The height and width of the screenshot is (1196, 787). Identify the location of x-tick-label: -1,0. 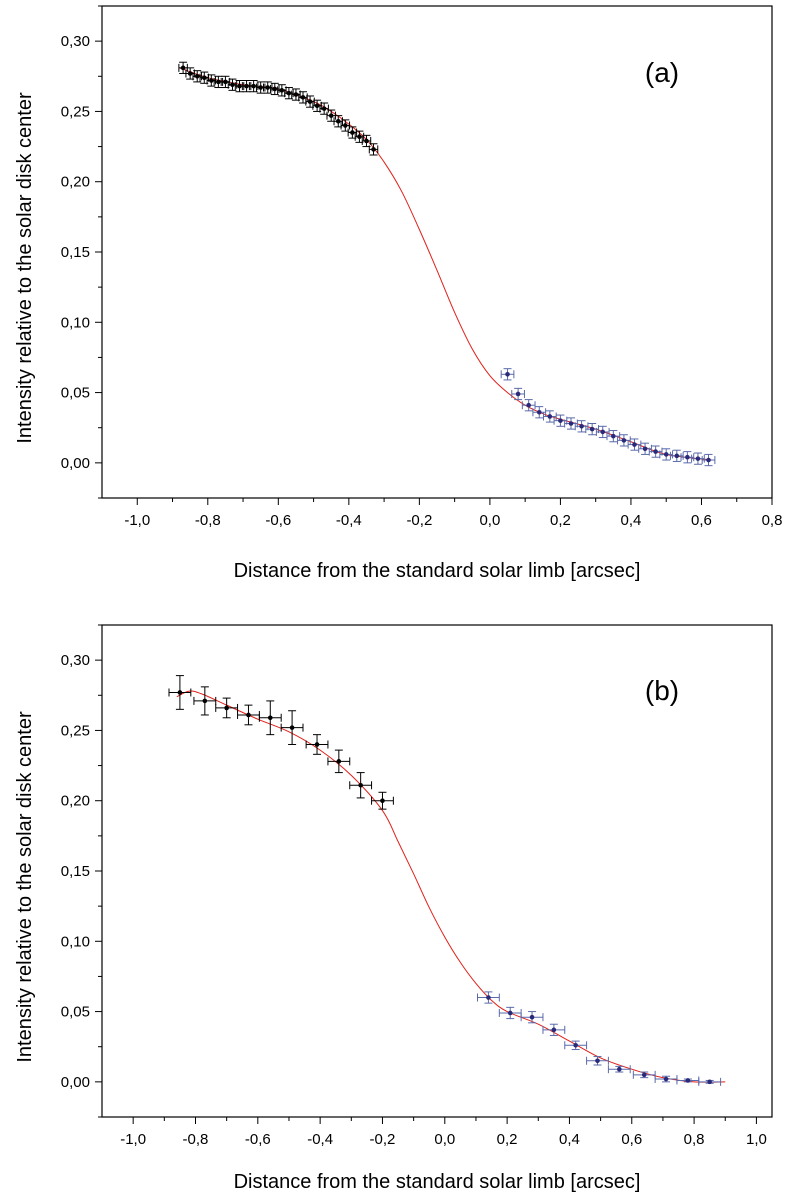
(137, 520).